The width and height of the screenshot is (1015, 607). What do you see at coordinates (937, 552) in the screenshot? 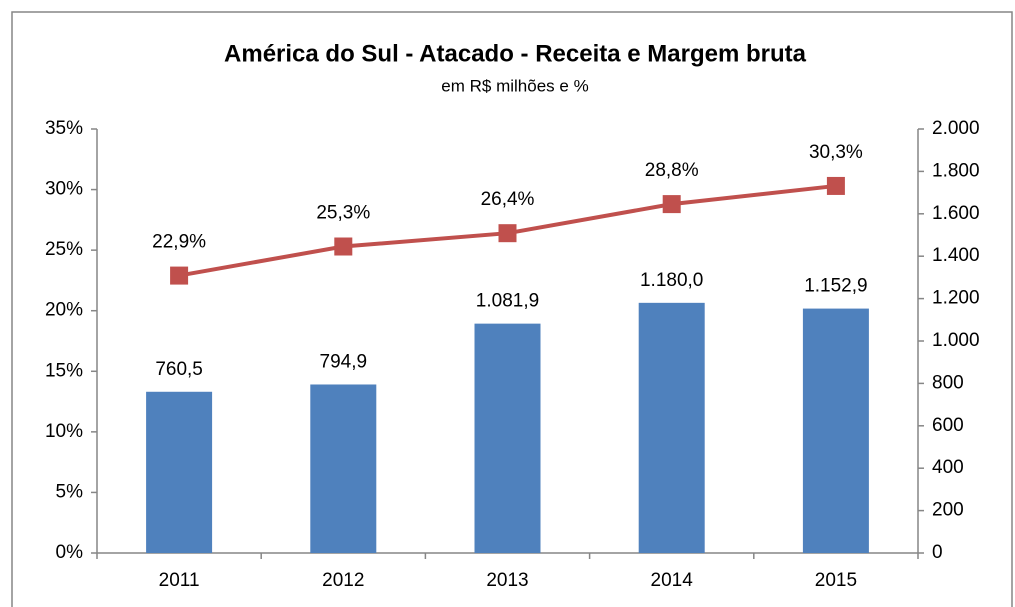
I see `y2-tick-label: 0` at bounding box center [937, 552].